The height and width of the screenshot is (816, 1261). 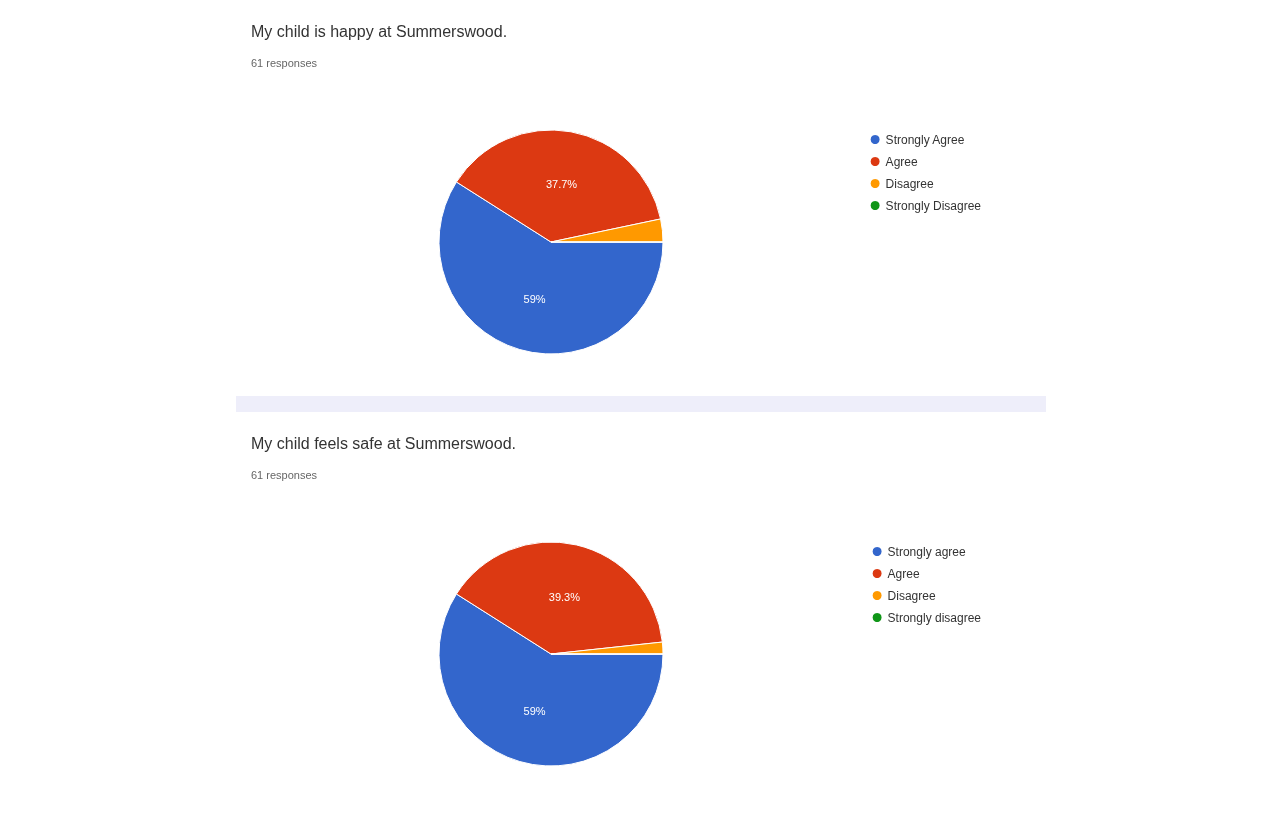 I want to click on data-label: 37.7%, so click(x=561, y=183).